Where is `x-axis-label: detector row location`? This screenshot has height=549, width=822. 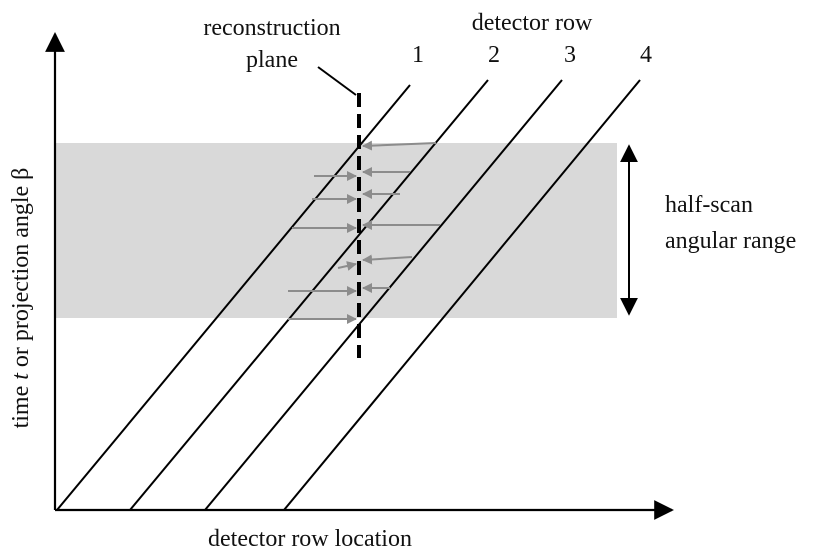 x-axis-label: detector row location is located at coordinates (310, 537).